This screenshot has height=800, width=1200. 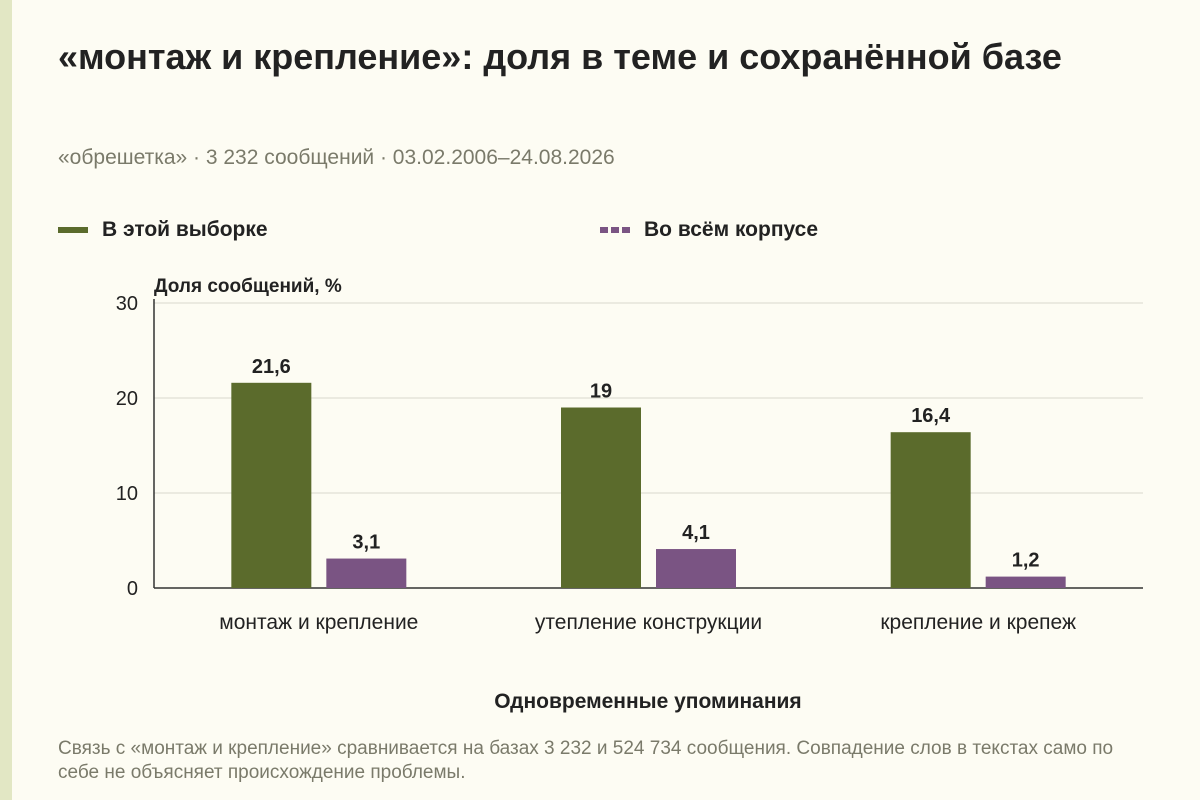 I want to click on x-axis-label: Одновременные упоминания, so click(x=647, y=701).